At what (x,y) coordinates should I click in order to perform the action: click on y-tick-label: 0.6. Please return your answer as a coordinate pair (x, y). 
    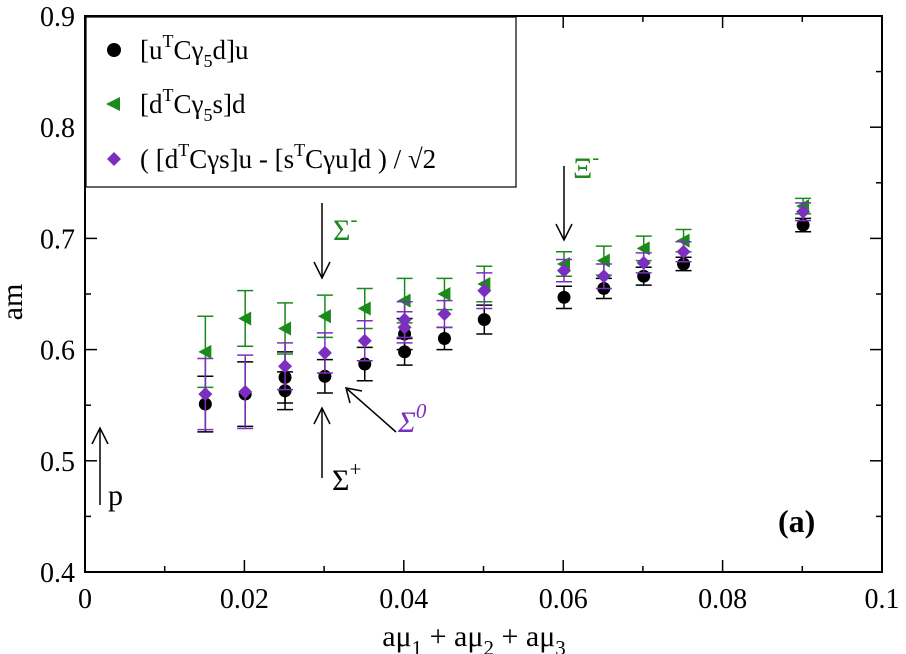
    Looking at the image, I should click on (57, 351).